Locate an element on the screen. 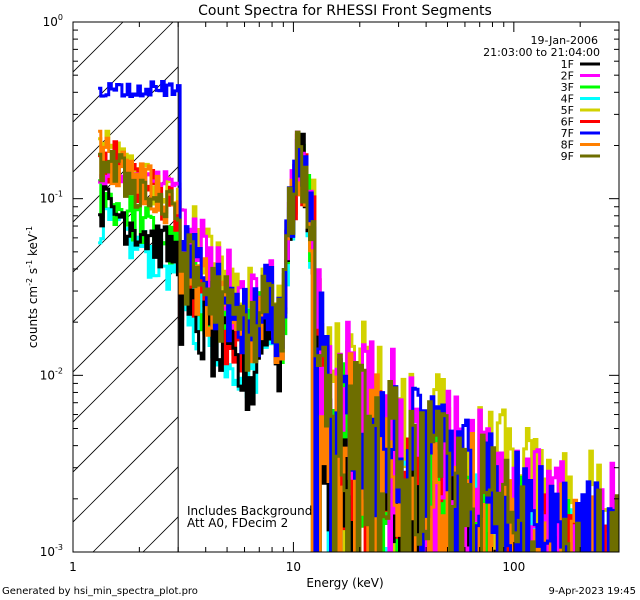 This screenshot has height=600, width=640. footer-generated: Generated by hsi_min_spectra_plot.pro is located at coordinates (100, 591).